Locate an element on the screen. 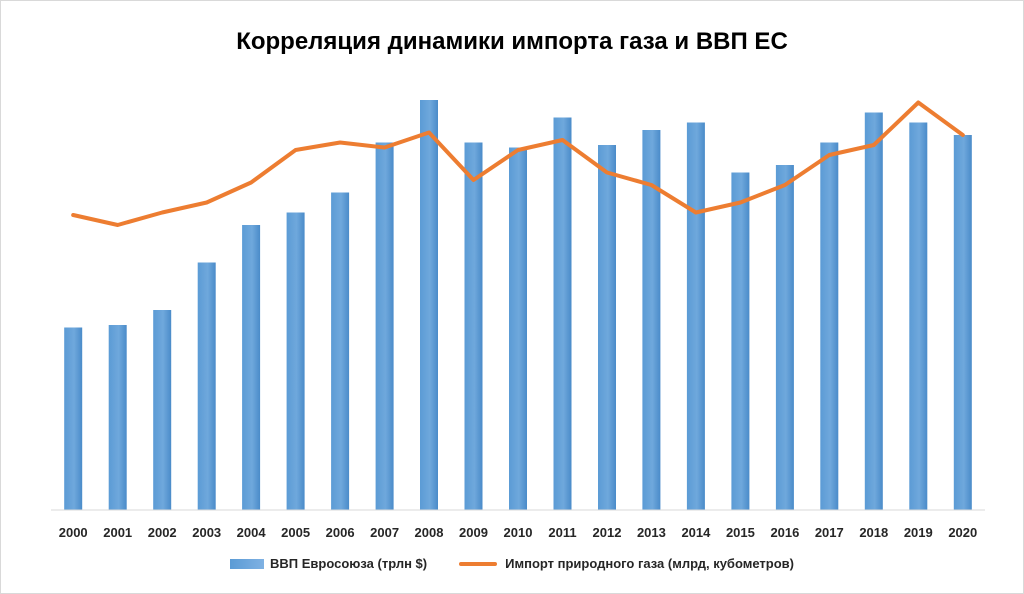 The image size is (1024, 594). x-tick-2013: 2013 is located at coordinates (651, 532).